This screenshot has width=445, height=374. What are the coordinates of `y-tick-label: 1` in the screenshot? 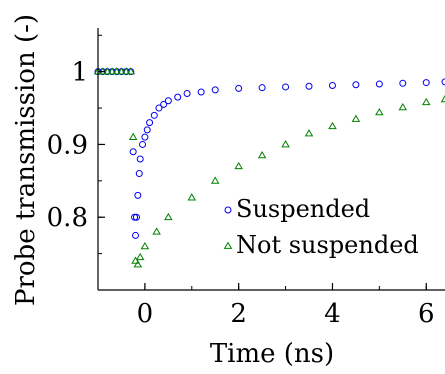 It's located at (79, 73).